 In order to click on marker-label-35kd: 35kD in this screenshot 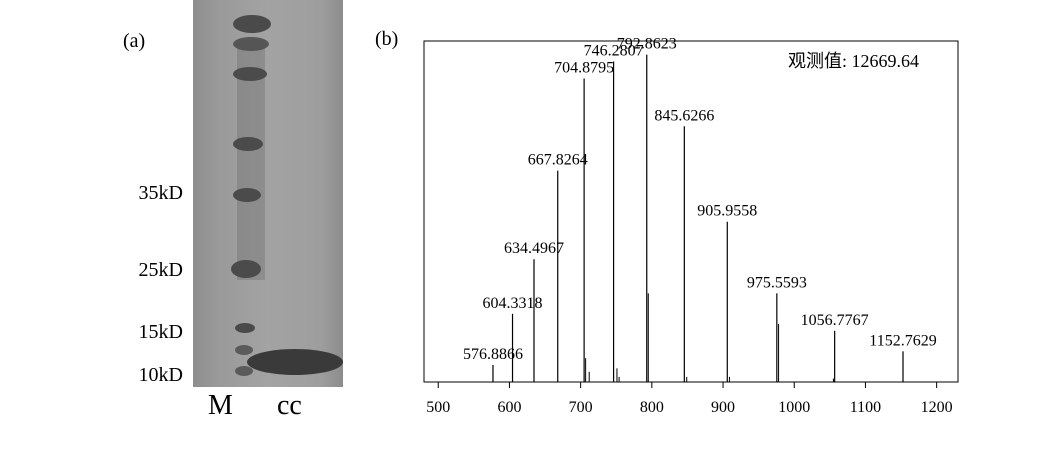, I will do `click(160, 193)`.